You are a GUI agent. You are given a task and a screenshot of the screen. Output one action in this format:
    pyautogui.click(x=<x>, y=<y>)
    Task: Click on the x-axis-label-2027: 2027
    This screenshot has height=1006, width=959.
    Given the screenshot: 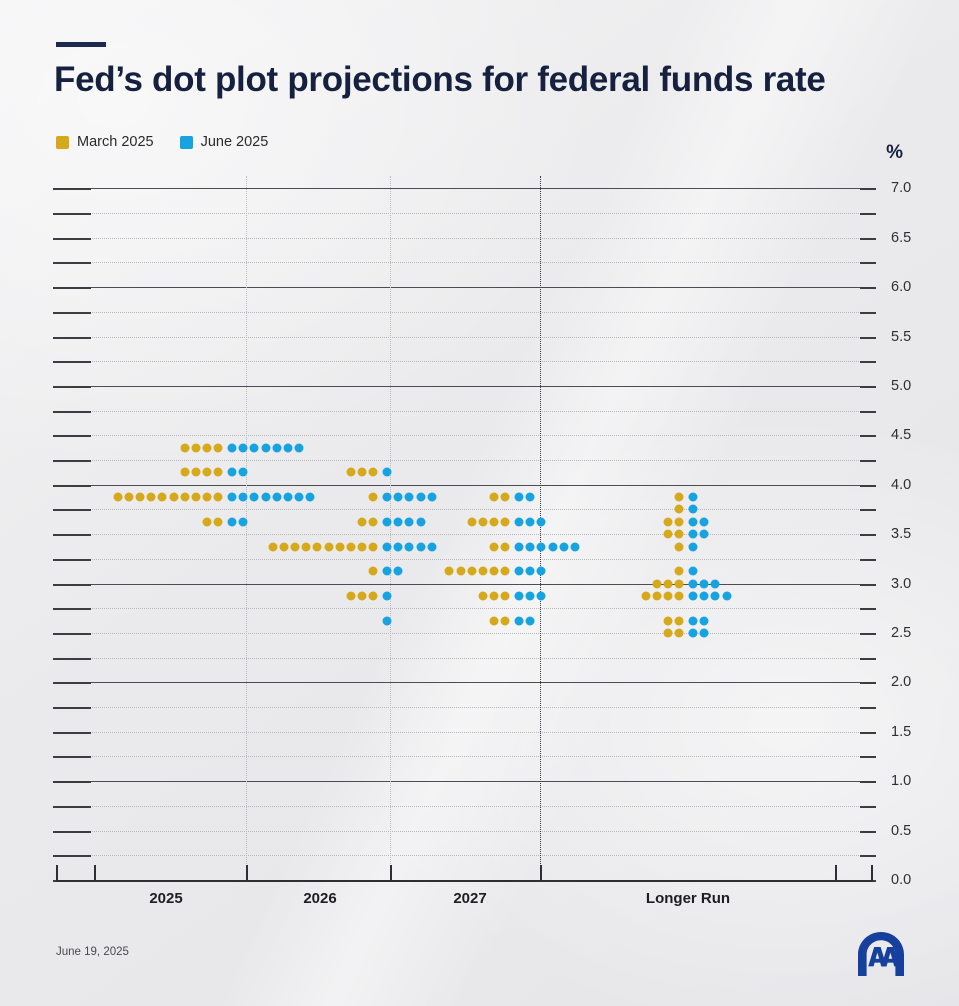 What is the action you would take?
    pyautogui.click(x=470, y=898)
    